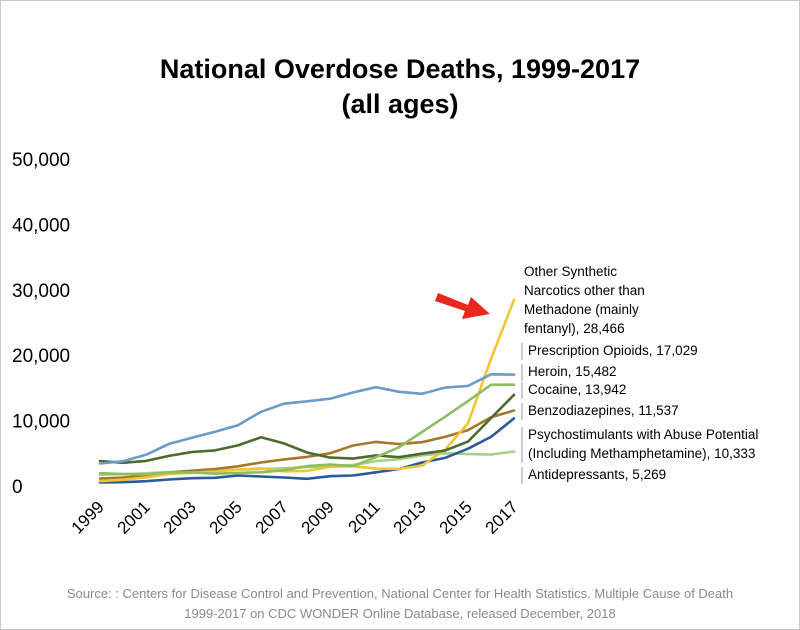 The width and height of the screenshot is (800, 630). I want to click on series-label-text: Antidepressants, 5,269, so click(597, 474).